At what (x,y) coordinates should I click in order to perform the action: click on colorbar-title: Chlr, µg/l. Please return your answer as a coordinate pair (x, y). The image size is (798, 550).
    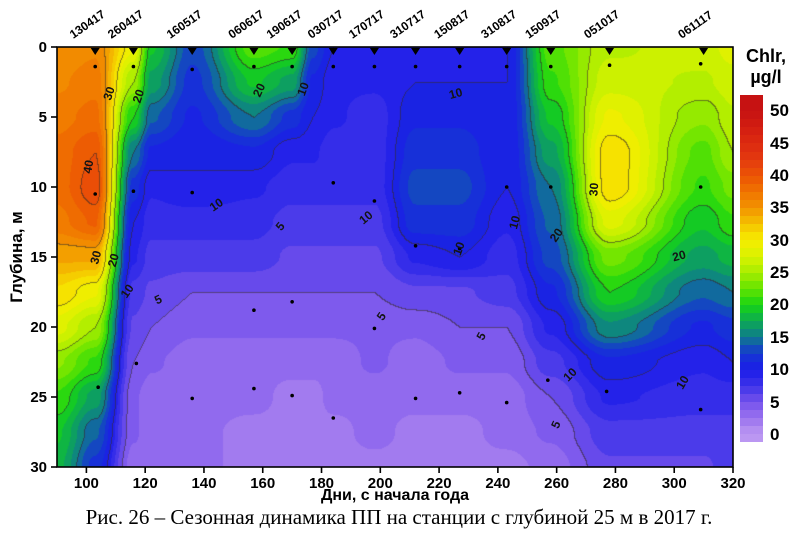
    Looking at the image, I should click on (766, 67).